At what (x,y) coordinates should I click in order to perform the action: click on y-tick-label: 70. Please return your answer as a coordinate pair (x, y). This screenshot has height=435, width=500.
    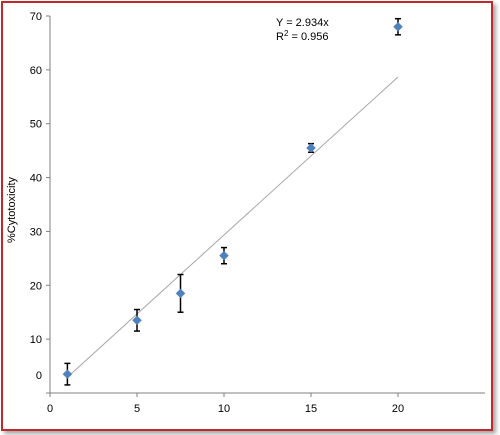
    Looking at the image, I should click on (36, 17).